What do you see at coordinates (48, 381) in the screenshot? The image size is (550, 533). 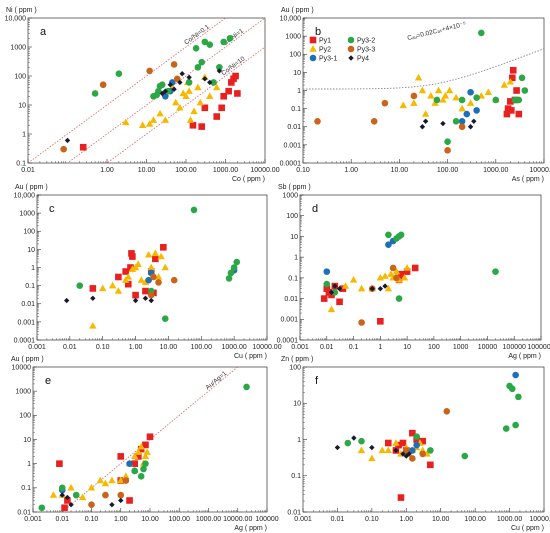 I see `panel-label: e` at bounding box center [48, 381].